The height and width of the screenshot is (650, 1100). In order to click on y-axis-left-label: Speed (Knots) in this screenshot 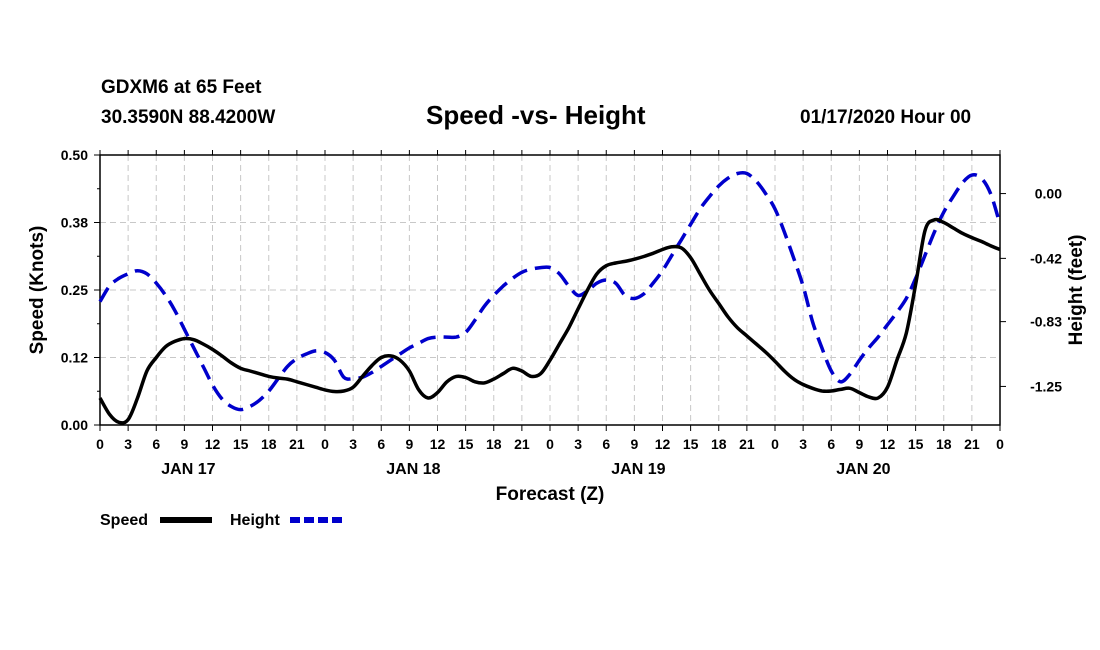, I will do `click(37, 290)`.